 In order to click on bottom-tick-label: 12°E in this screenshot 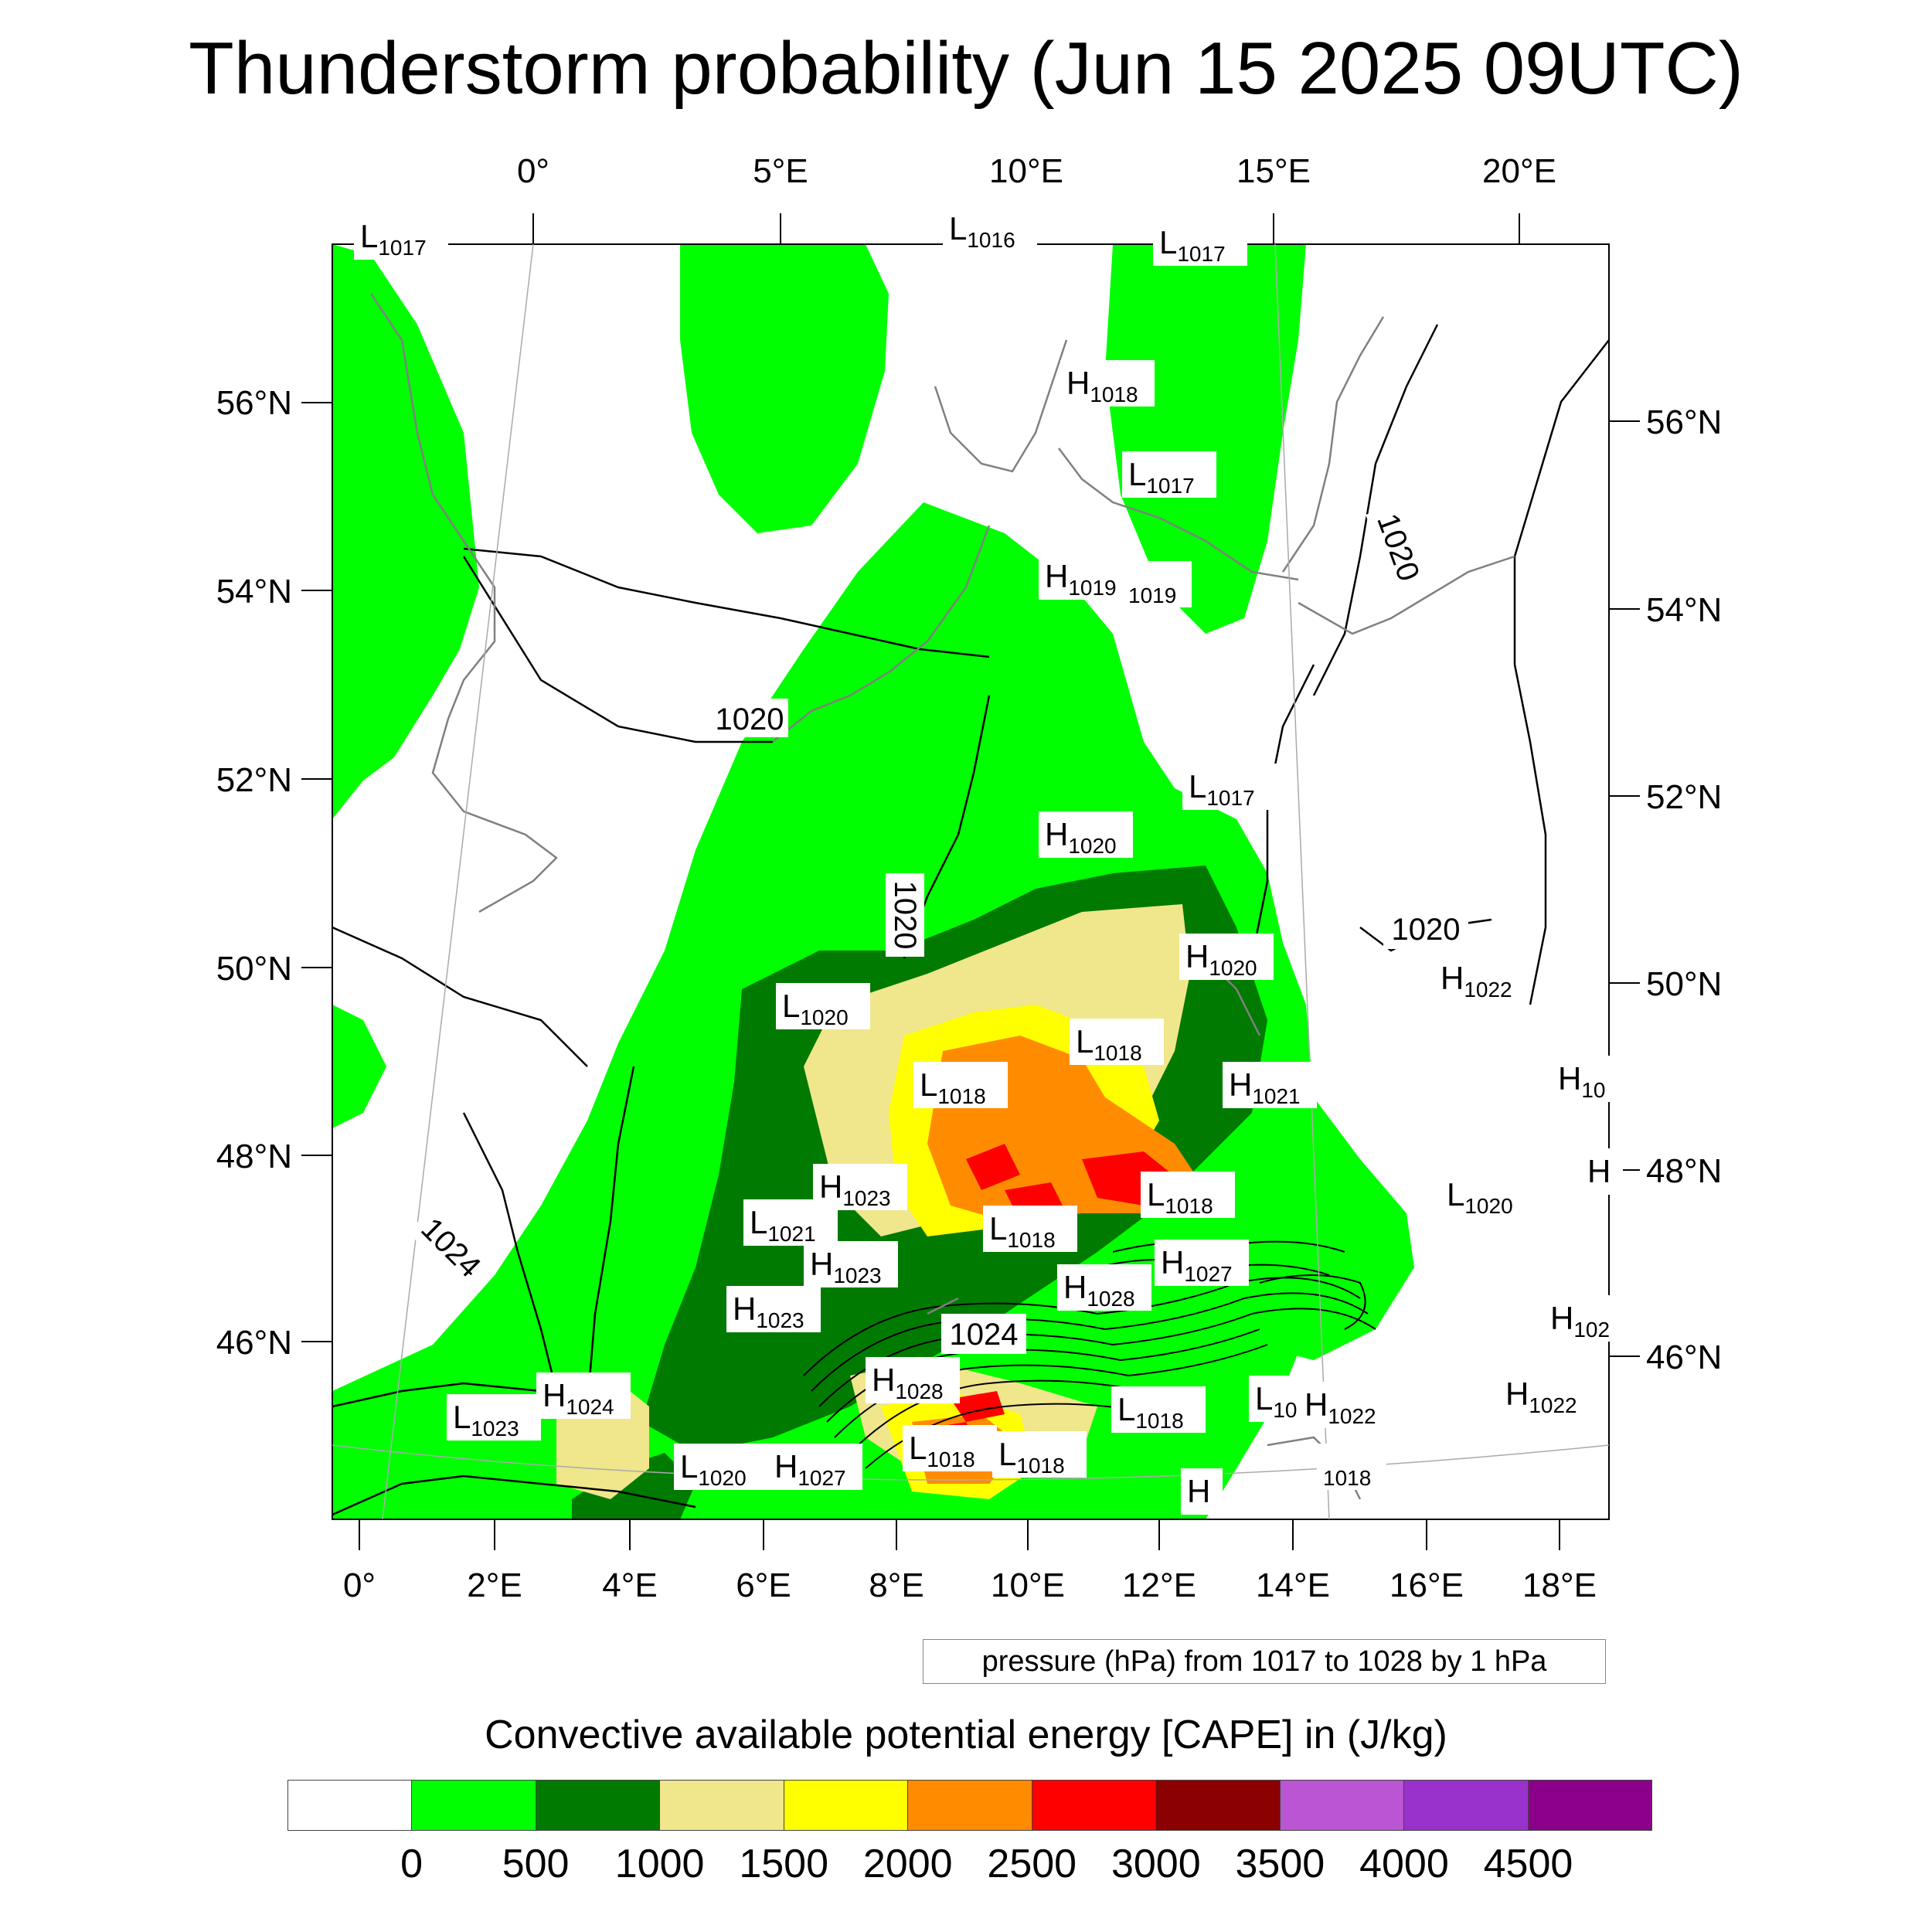, I will do `click(1159, 1585)`.